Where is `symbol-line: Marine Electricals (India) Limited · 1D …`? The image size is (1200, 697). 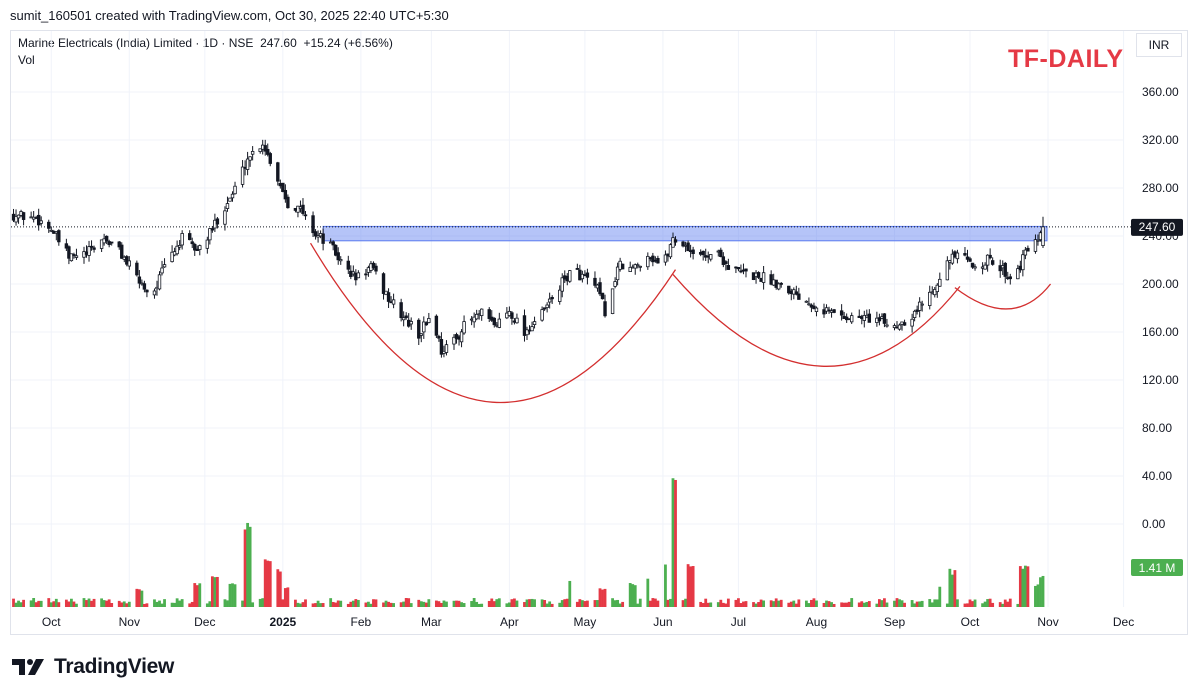
symbol-line: Marine Electricals (India) Limited · 1D … is located at coordinates (136, 43).